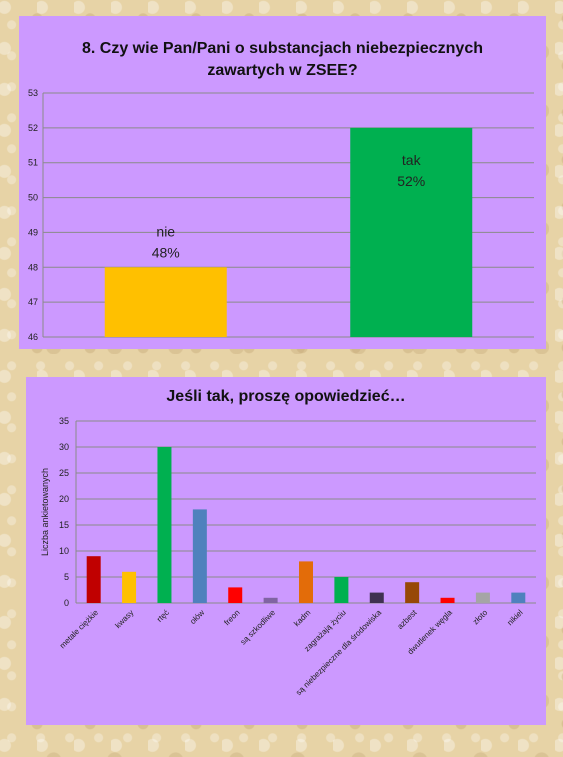 Image resolution: width=563 pixels, height=757 pixels. What do you see at coordinates (33, 198) in the screenshot?
I see `y-tick-label: 50` at bounding box center [33, 198].